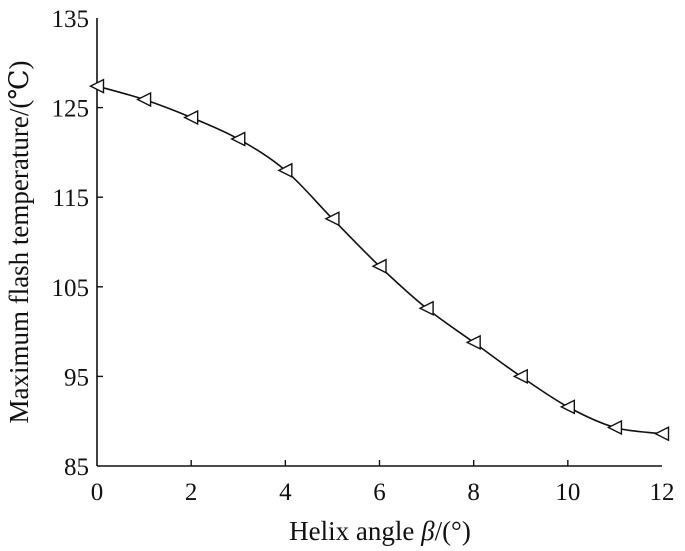 This screenshot has width=685, height=551. Describe the element at coordinates (71, 288) in the screenshot. I see `y-tick-label: 105` at that location.